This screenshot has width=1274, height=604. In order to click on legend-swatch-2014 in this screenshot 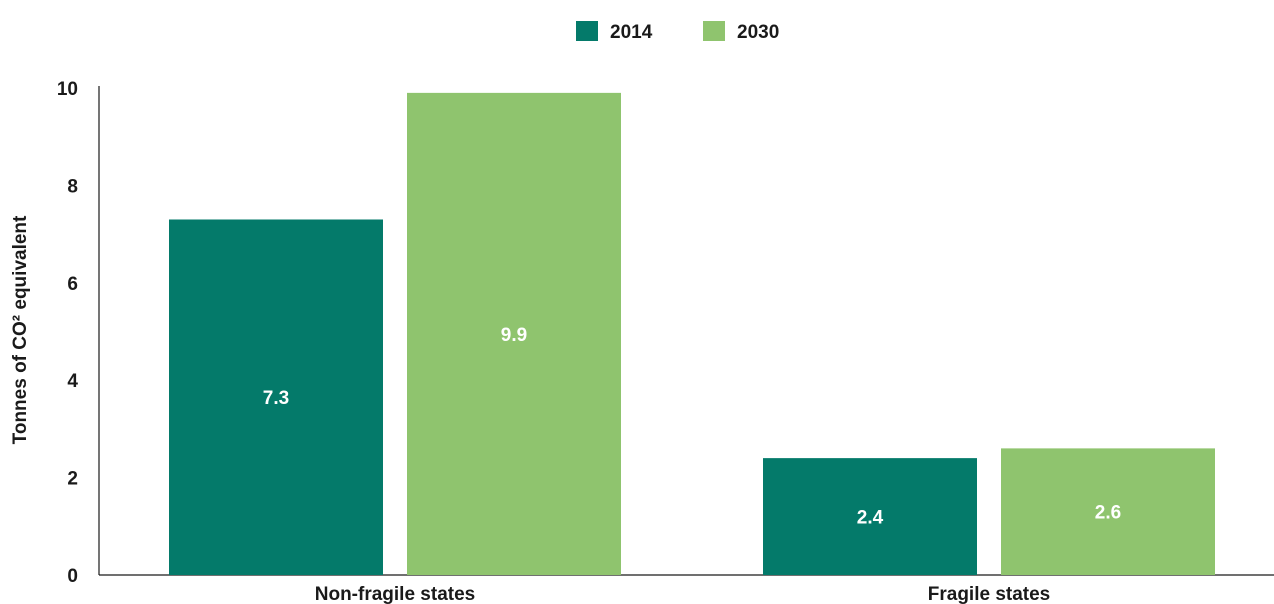, I will do `click(587, 31)`.